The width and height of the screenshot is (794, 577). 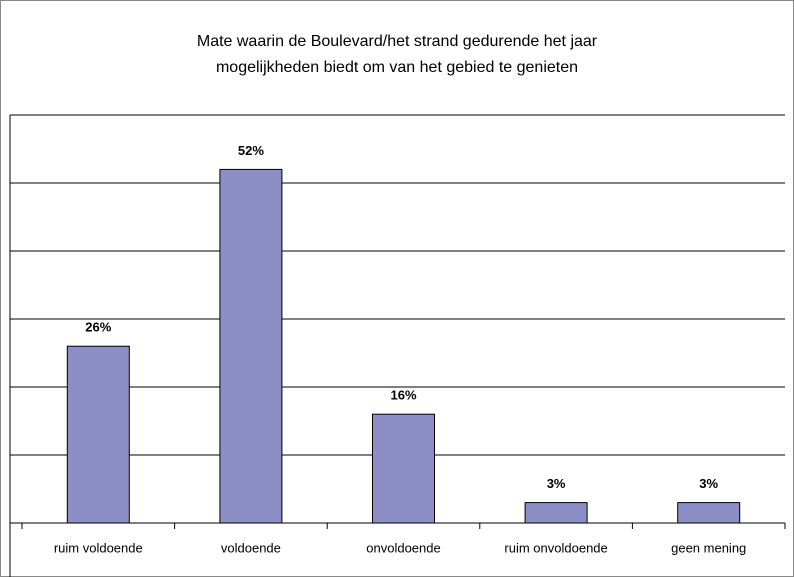 I want to click on x-tick-label: ruim voldoende, so click(x=98, y=547).